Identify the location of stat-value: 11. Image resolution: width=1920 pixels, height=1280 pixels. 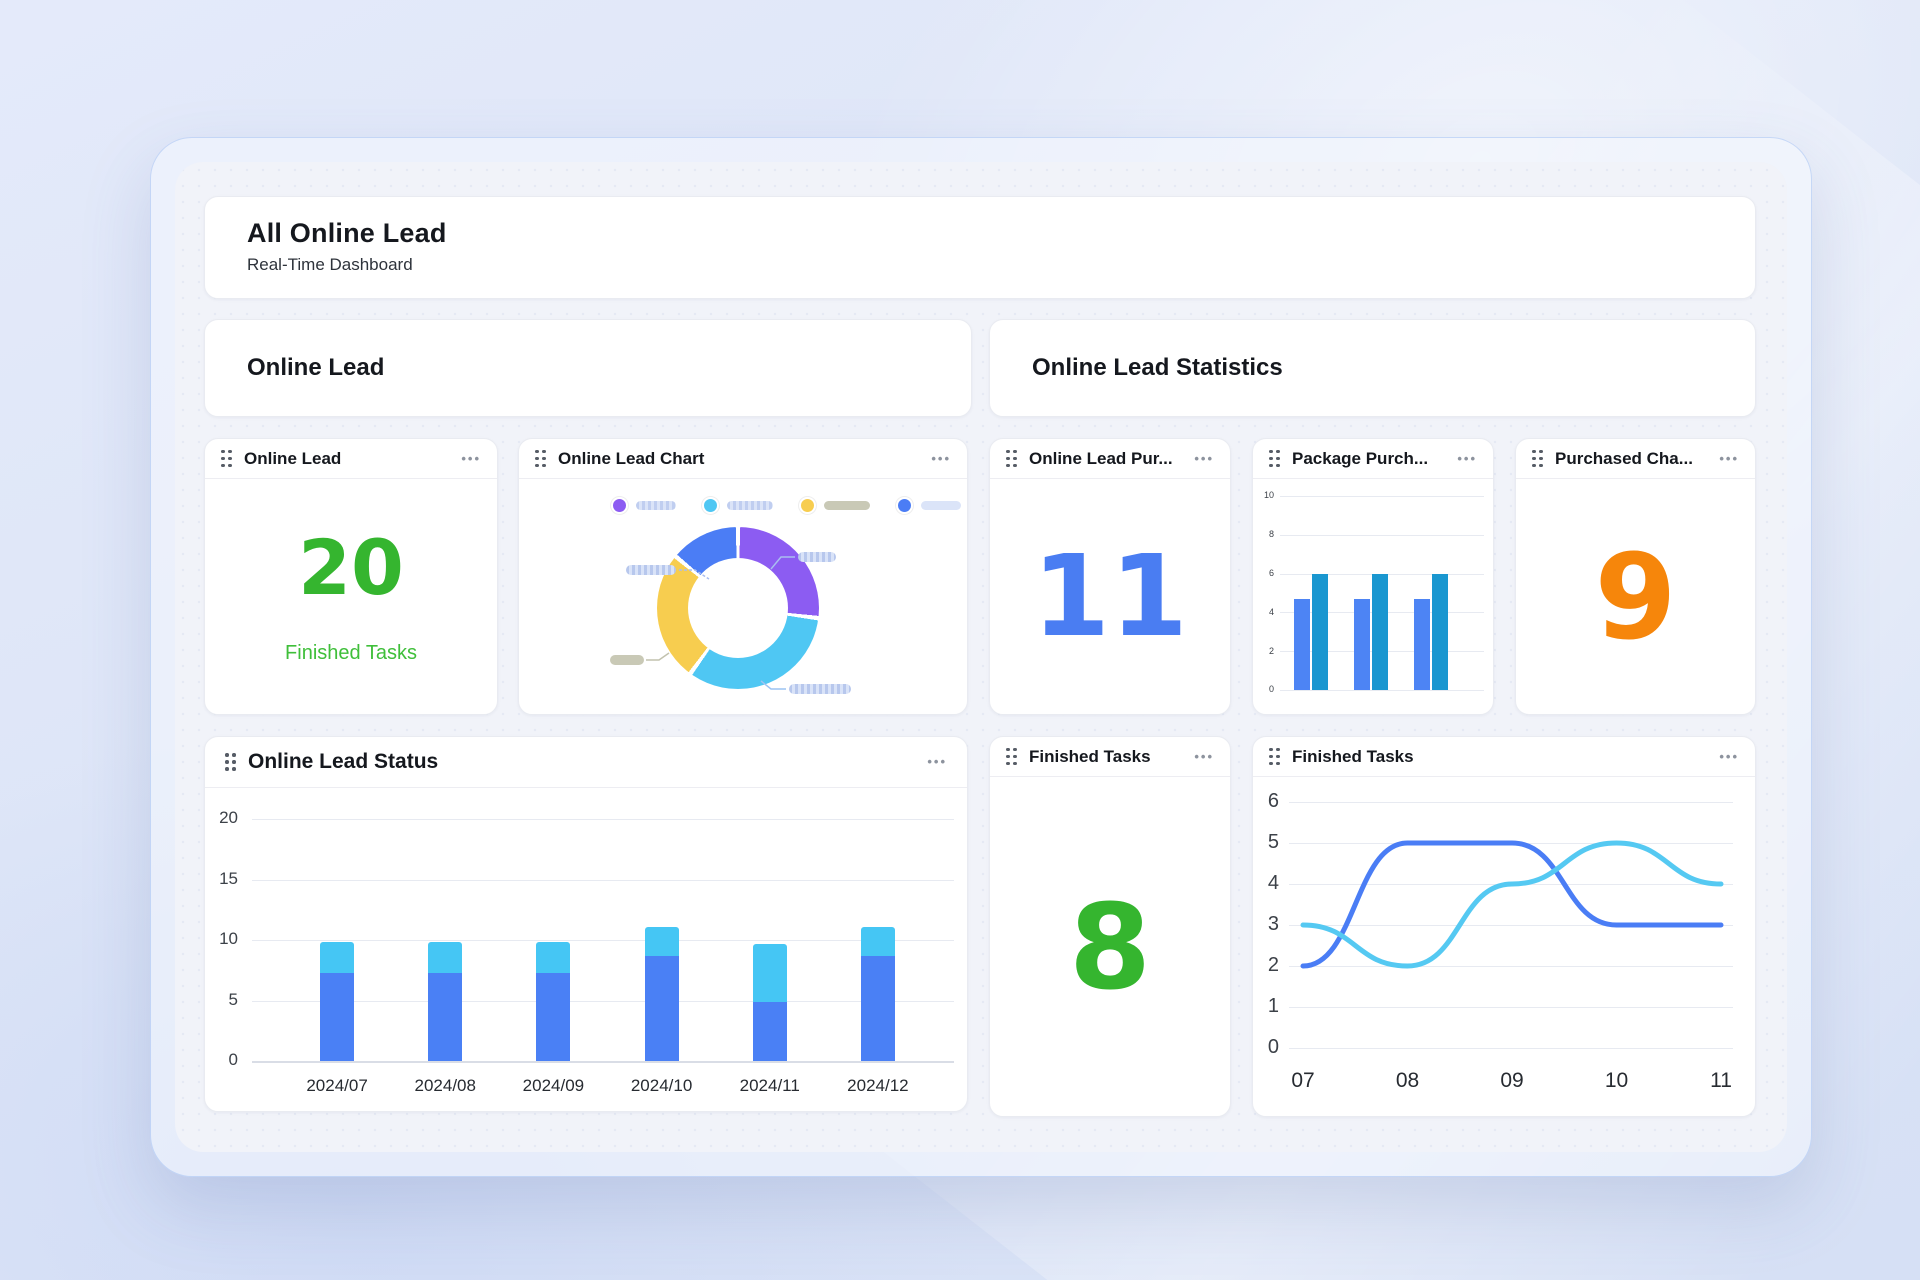
(1110, 597).